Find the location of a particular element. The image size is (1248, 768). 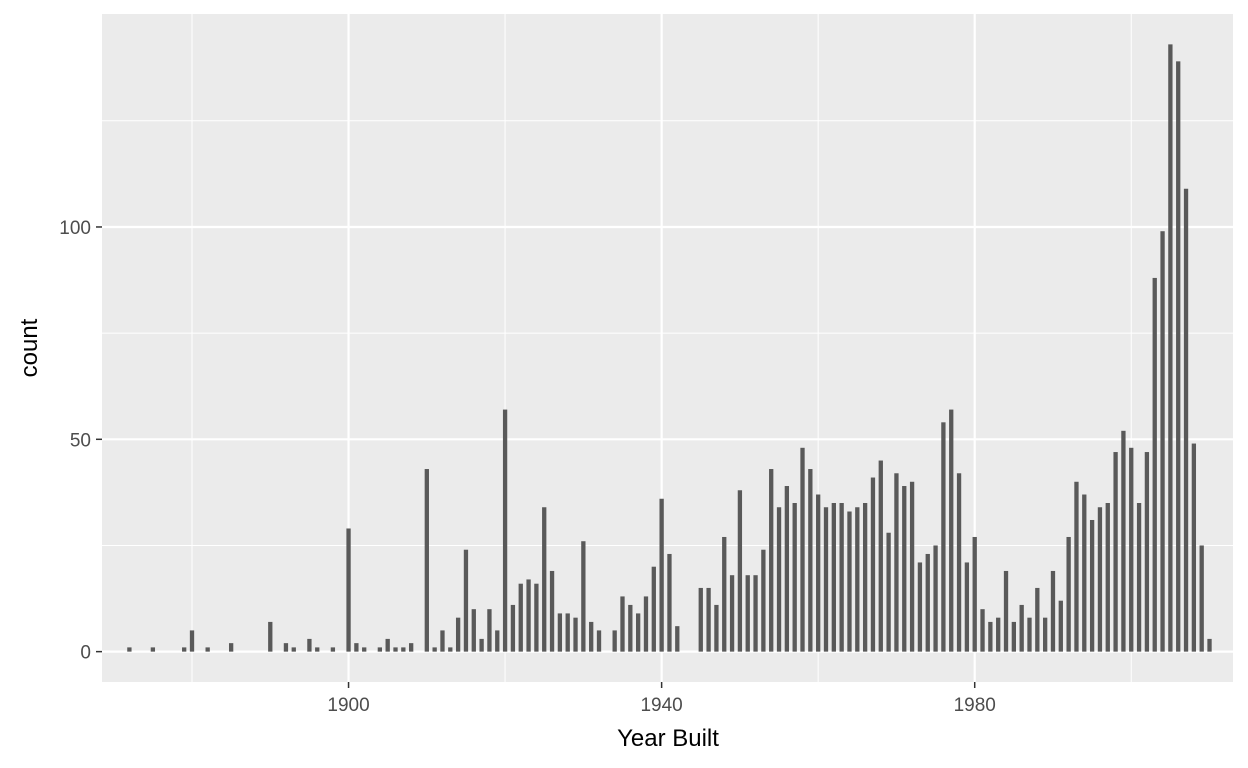

y-axis-ticks: 0 50 100 is located at coordinates (80, 441).